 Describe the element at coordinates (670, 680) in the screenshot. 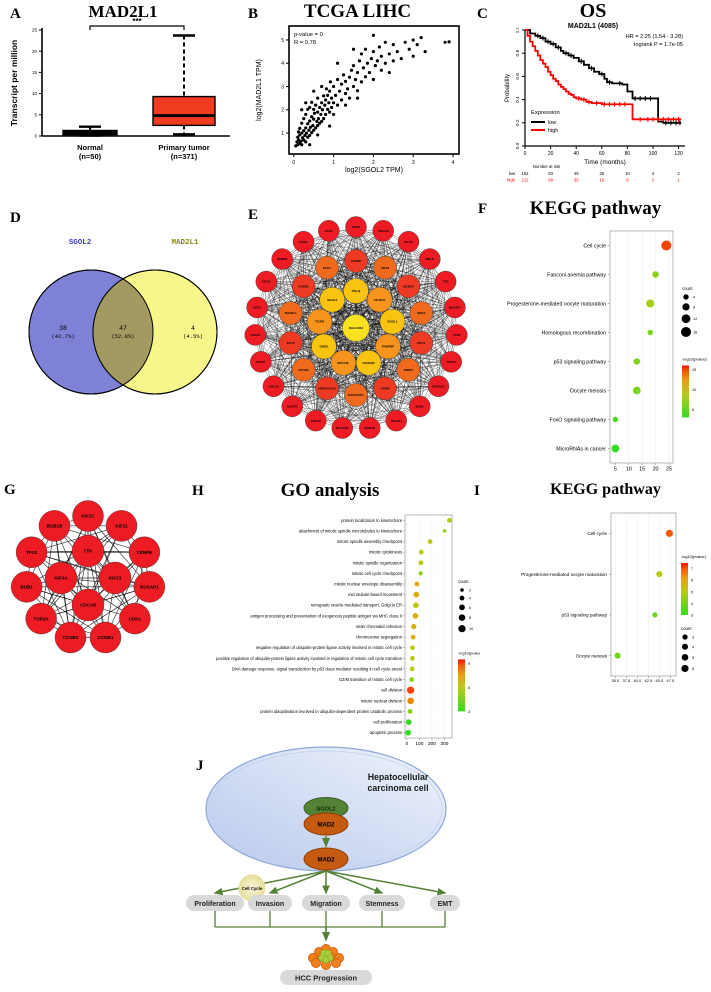

I see `svg-text: 47.5` at that location.